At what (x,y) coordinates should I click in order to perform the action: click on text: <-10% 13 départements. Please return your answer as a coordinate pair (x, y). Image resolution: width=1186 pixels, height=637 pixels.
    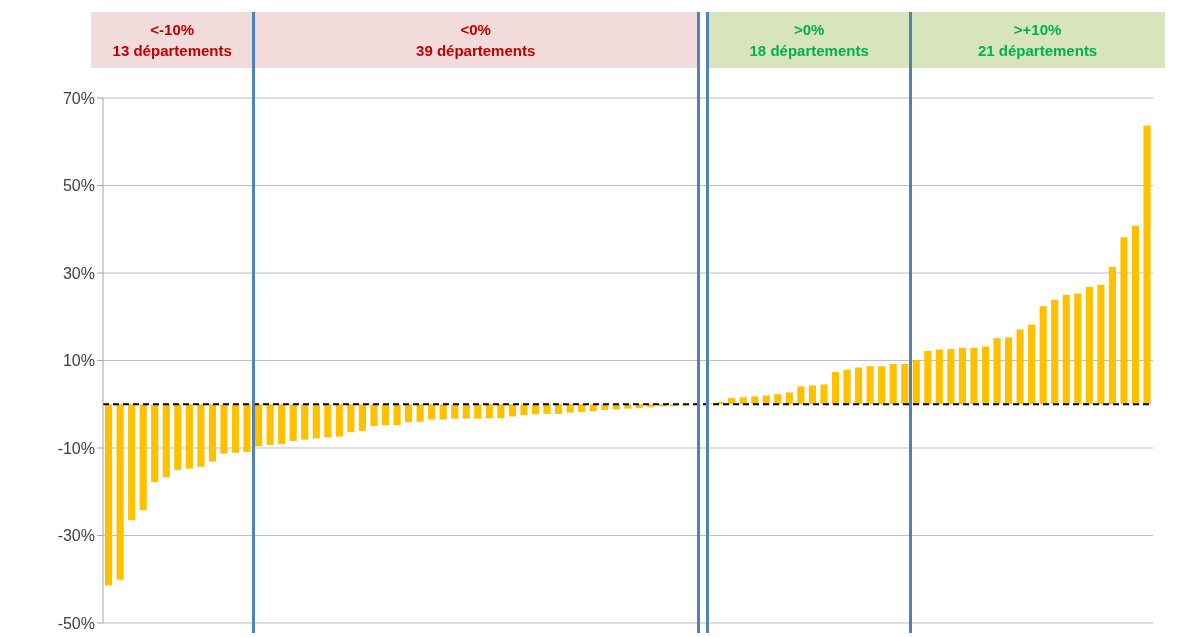
    Looking at the image, I should click on (172, 40).